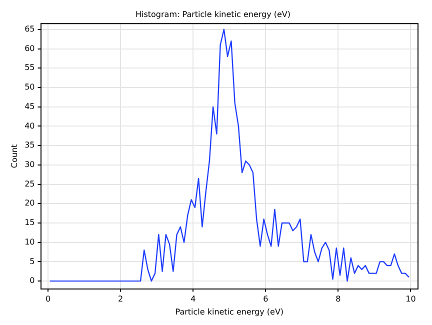 The width and height of the screenshot is (432, 325). I want to click on y-tick-label: 10, so click(29, 241).